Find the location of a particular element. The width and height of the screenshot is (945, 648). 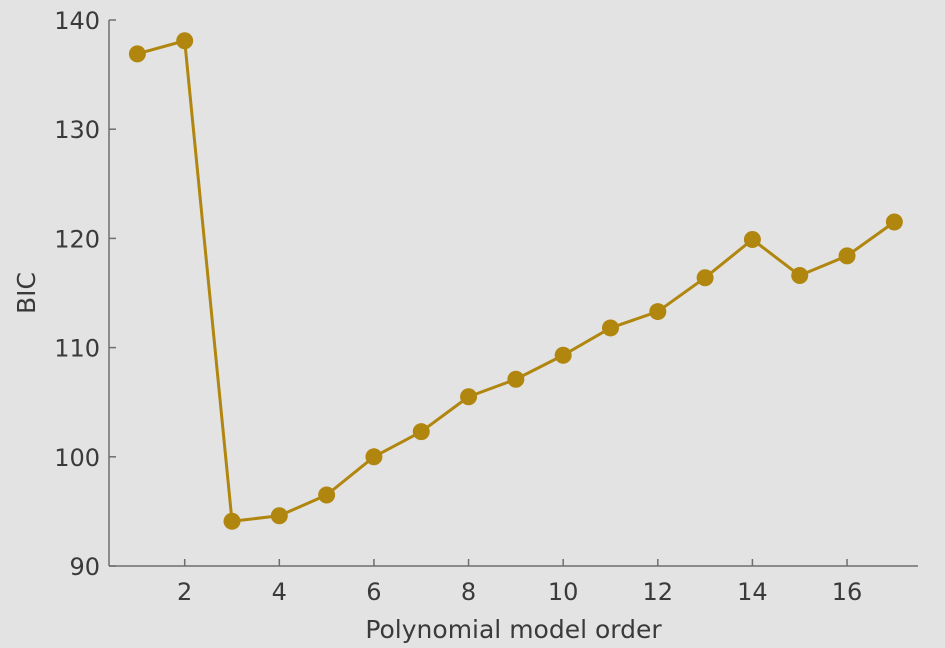

y-tick-label: 90 is located at coordinates (84, 567).